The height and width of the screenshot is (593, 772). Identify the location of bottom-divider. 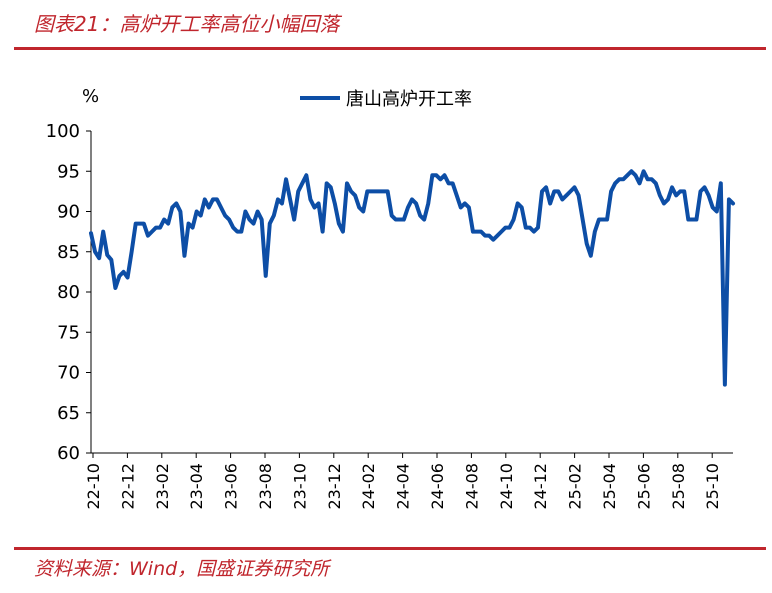
(390, 548).